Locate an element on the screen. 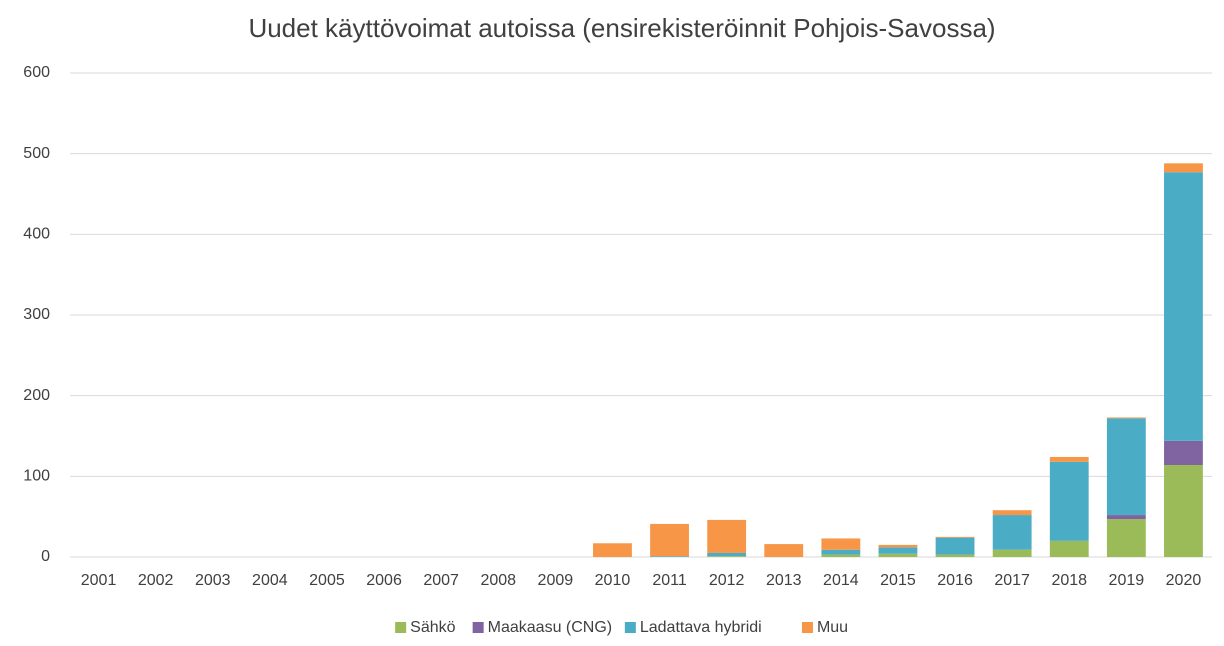  legend-label: Muu is located at coordinates (832, 627).